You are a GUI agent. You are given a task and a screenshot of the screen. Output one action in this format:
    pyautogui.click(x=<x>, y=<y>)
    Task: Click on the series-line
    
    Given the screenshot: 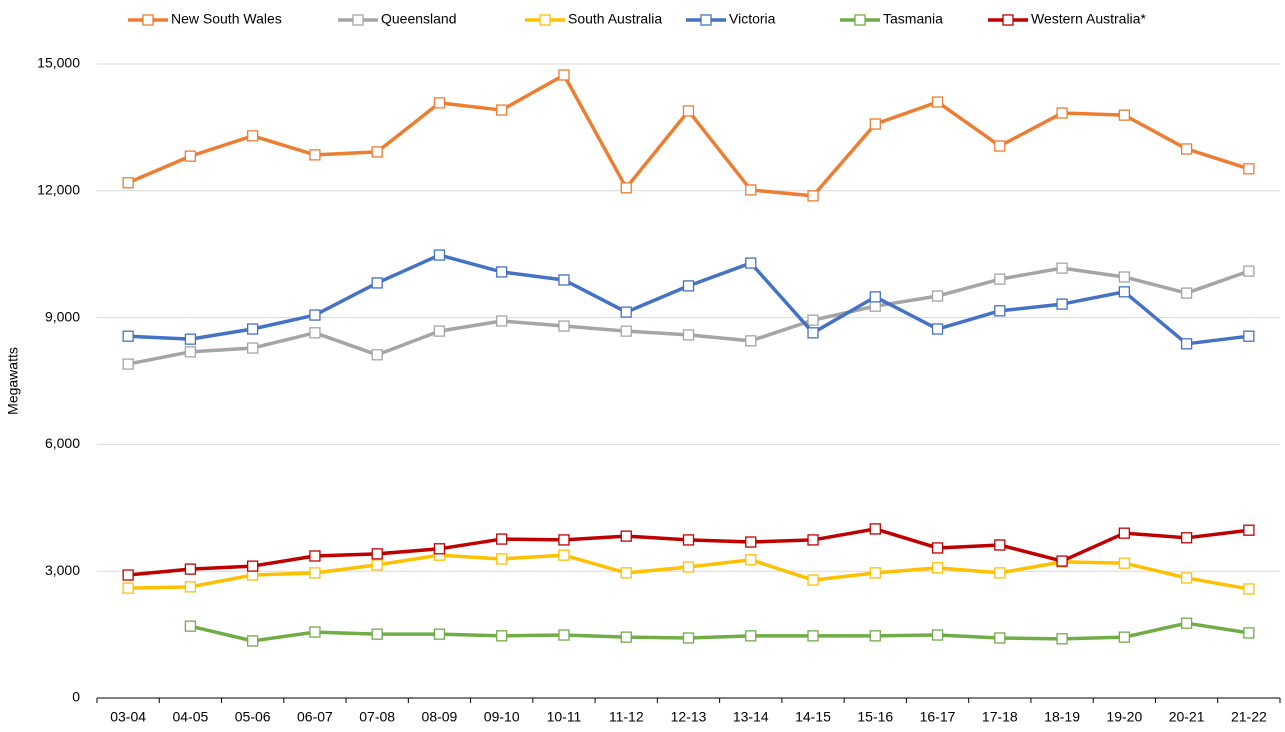 What is the action you would take?
    pyautogui.click(x=688, y=135)
    